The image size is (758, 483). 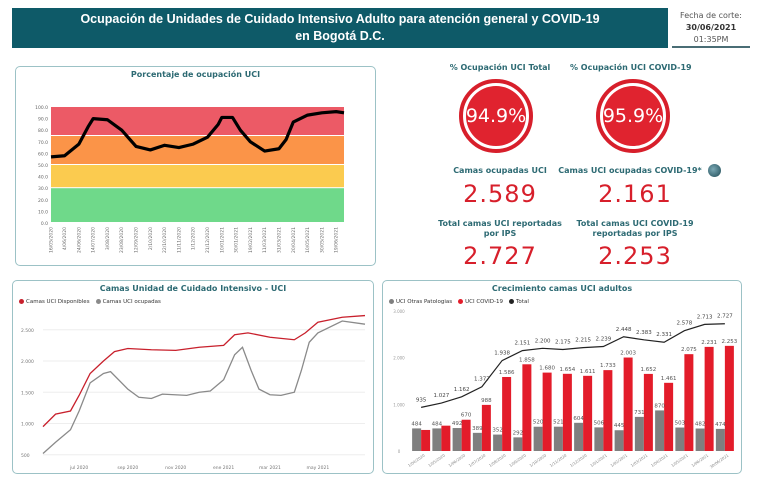 What do you see at coordinates (644, 333) in the screenshot?
I see `total-label: 2.383` at bounding box center [644, 333].